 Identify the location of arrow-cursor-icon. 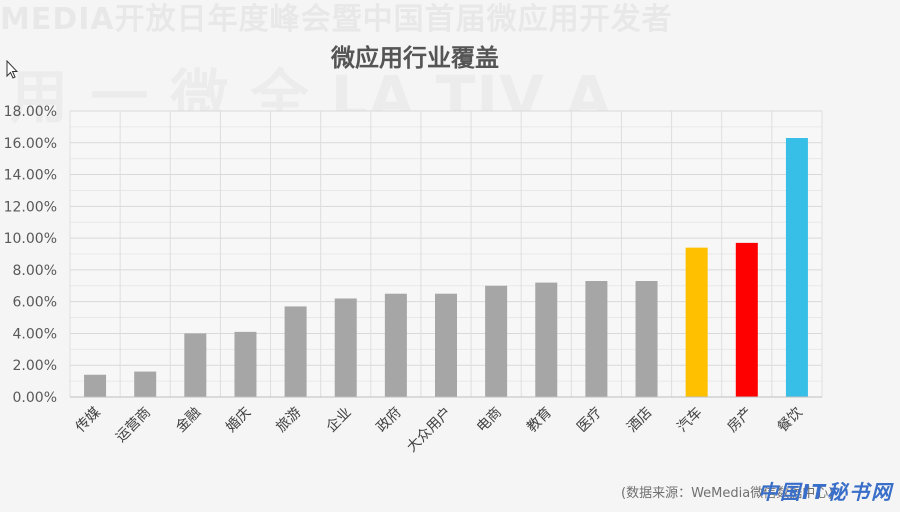
(12, 69).